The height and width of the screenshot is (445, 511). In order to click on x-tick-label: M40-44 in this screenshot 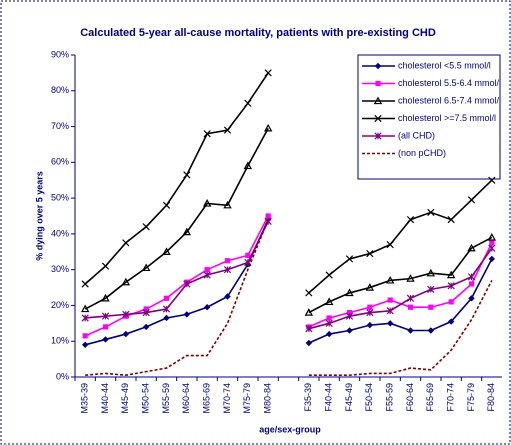, I will do `click(105, 398)`.